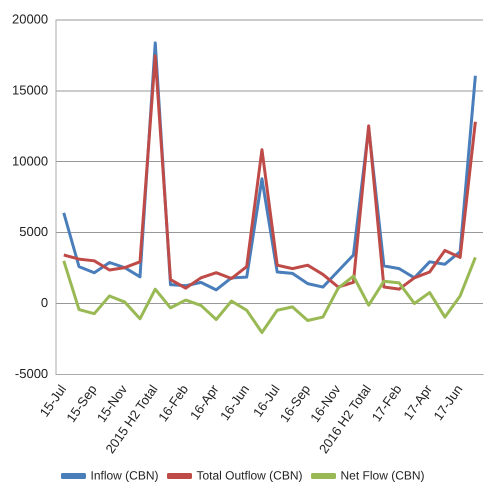 Image resolution: width=495 pixels, height=498 pixels. I want to click on y-tick-label: 20000, so click(30, 19).